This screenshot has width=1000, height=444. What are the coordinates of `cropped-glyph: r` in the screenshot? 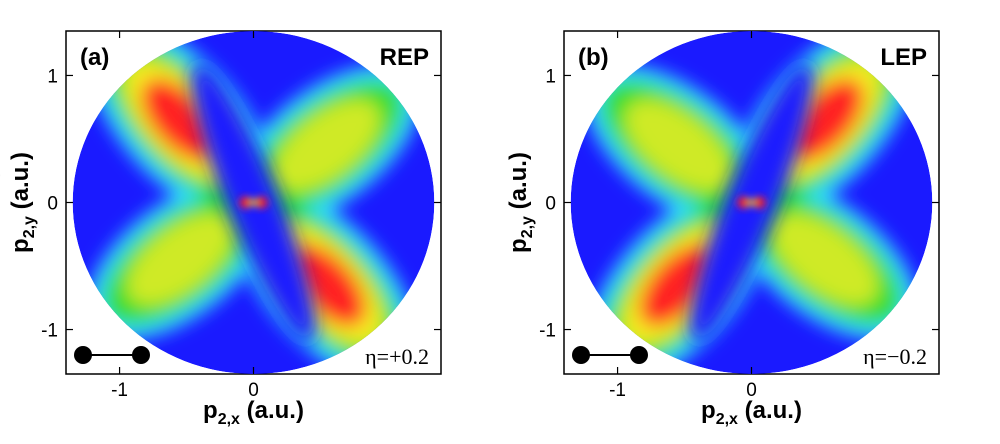 It's located at (0, 179).